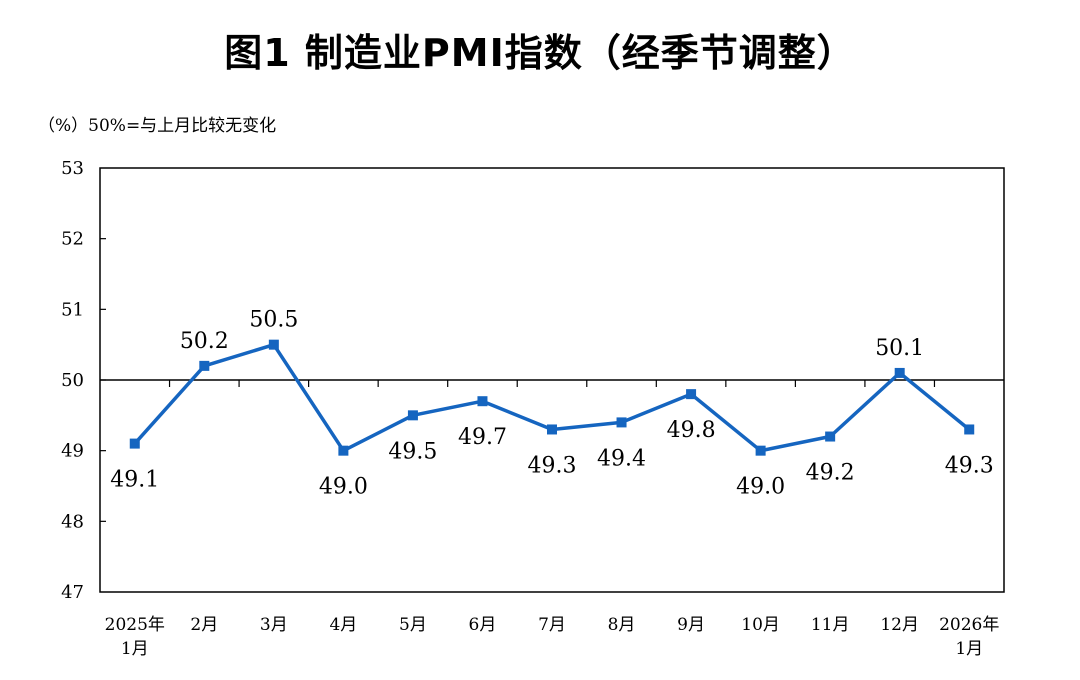  I want to click on data-label: 49.8, so click(691, 430).